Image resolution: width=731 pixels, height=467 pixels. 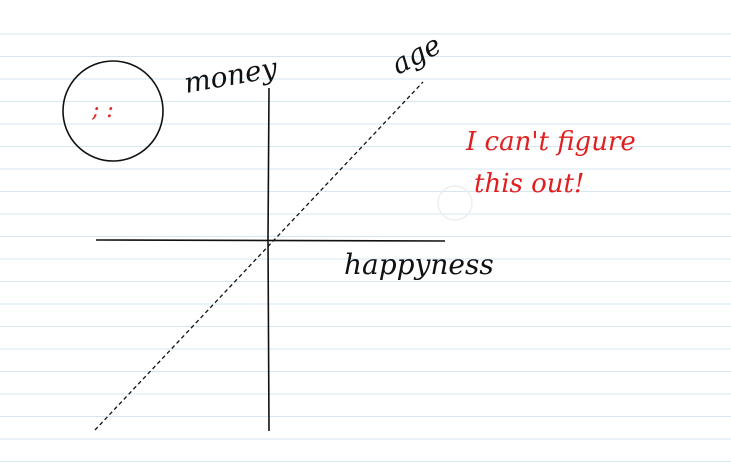 What do you see at coordinates (416, 54) in the screenshot?
I see `diagonal-label: age` at bounding box center [416, 54].